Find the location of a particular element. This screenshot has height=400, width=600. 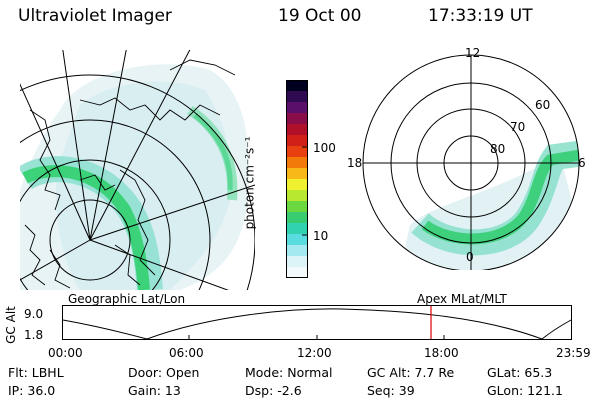

observation-date: 19 Oct 00 is located at coordinates (320, 16).